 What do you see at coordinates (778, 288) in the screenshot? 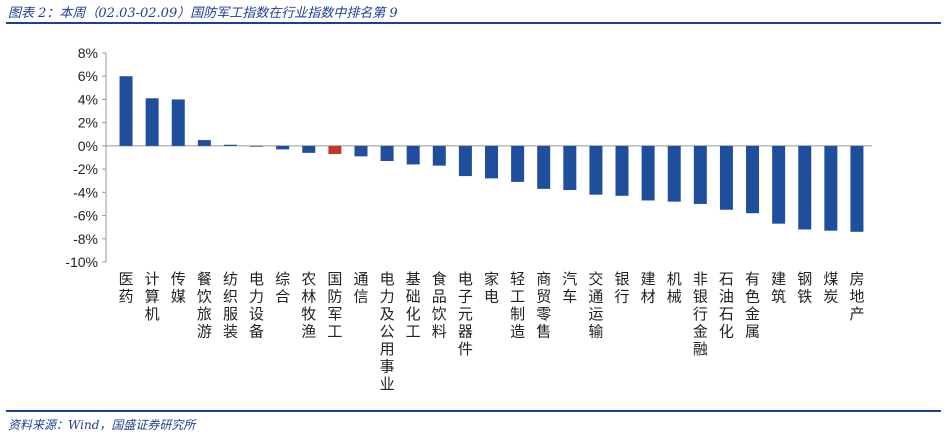
I see `x-tick-label: 建筑` at bounding box center [778, 288].